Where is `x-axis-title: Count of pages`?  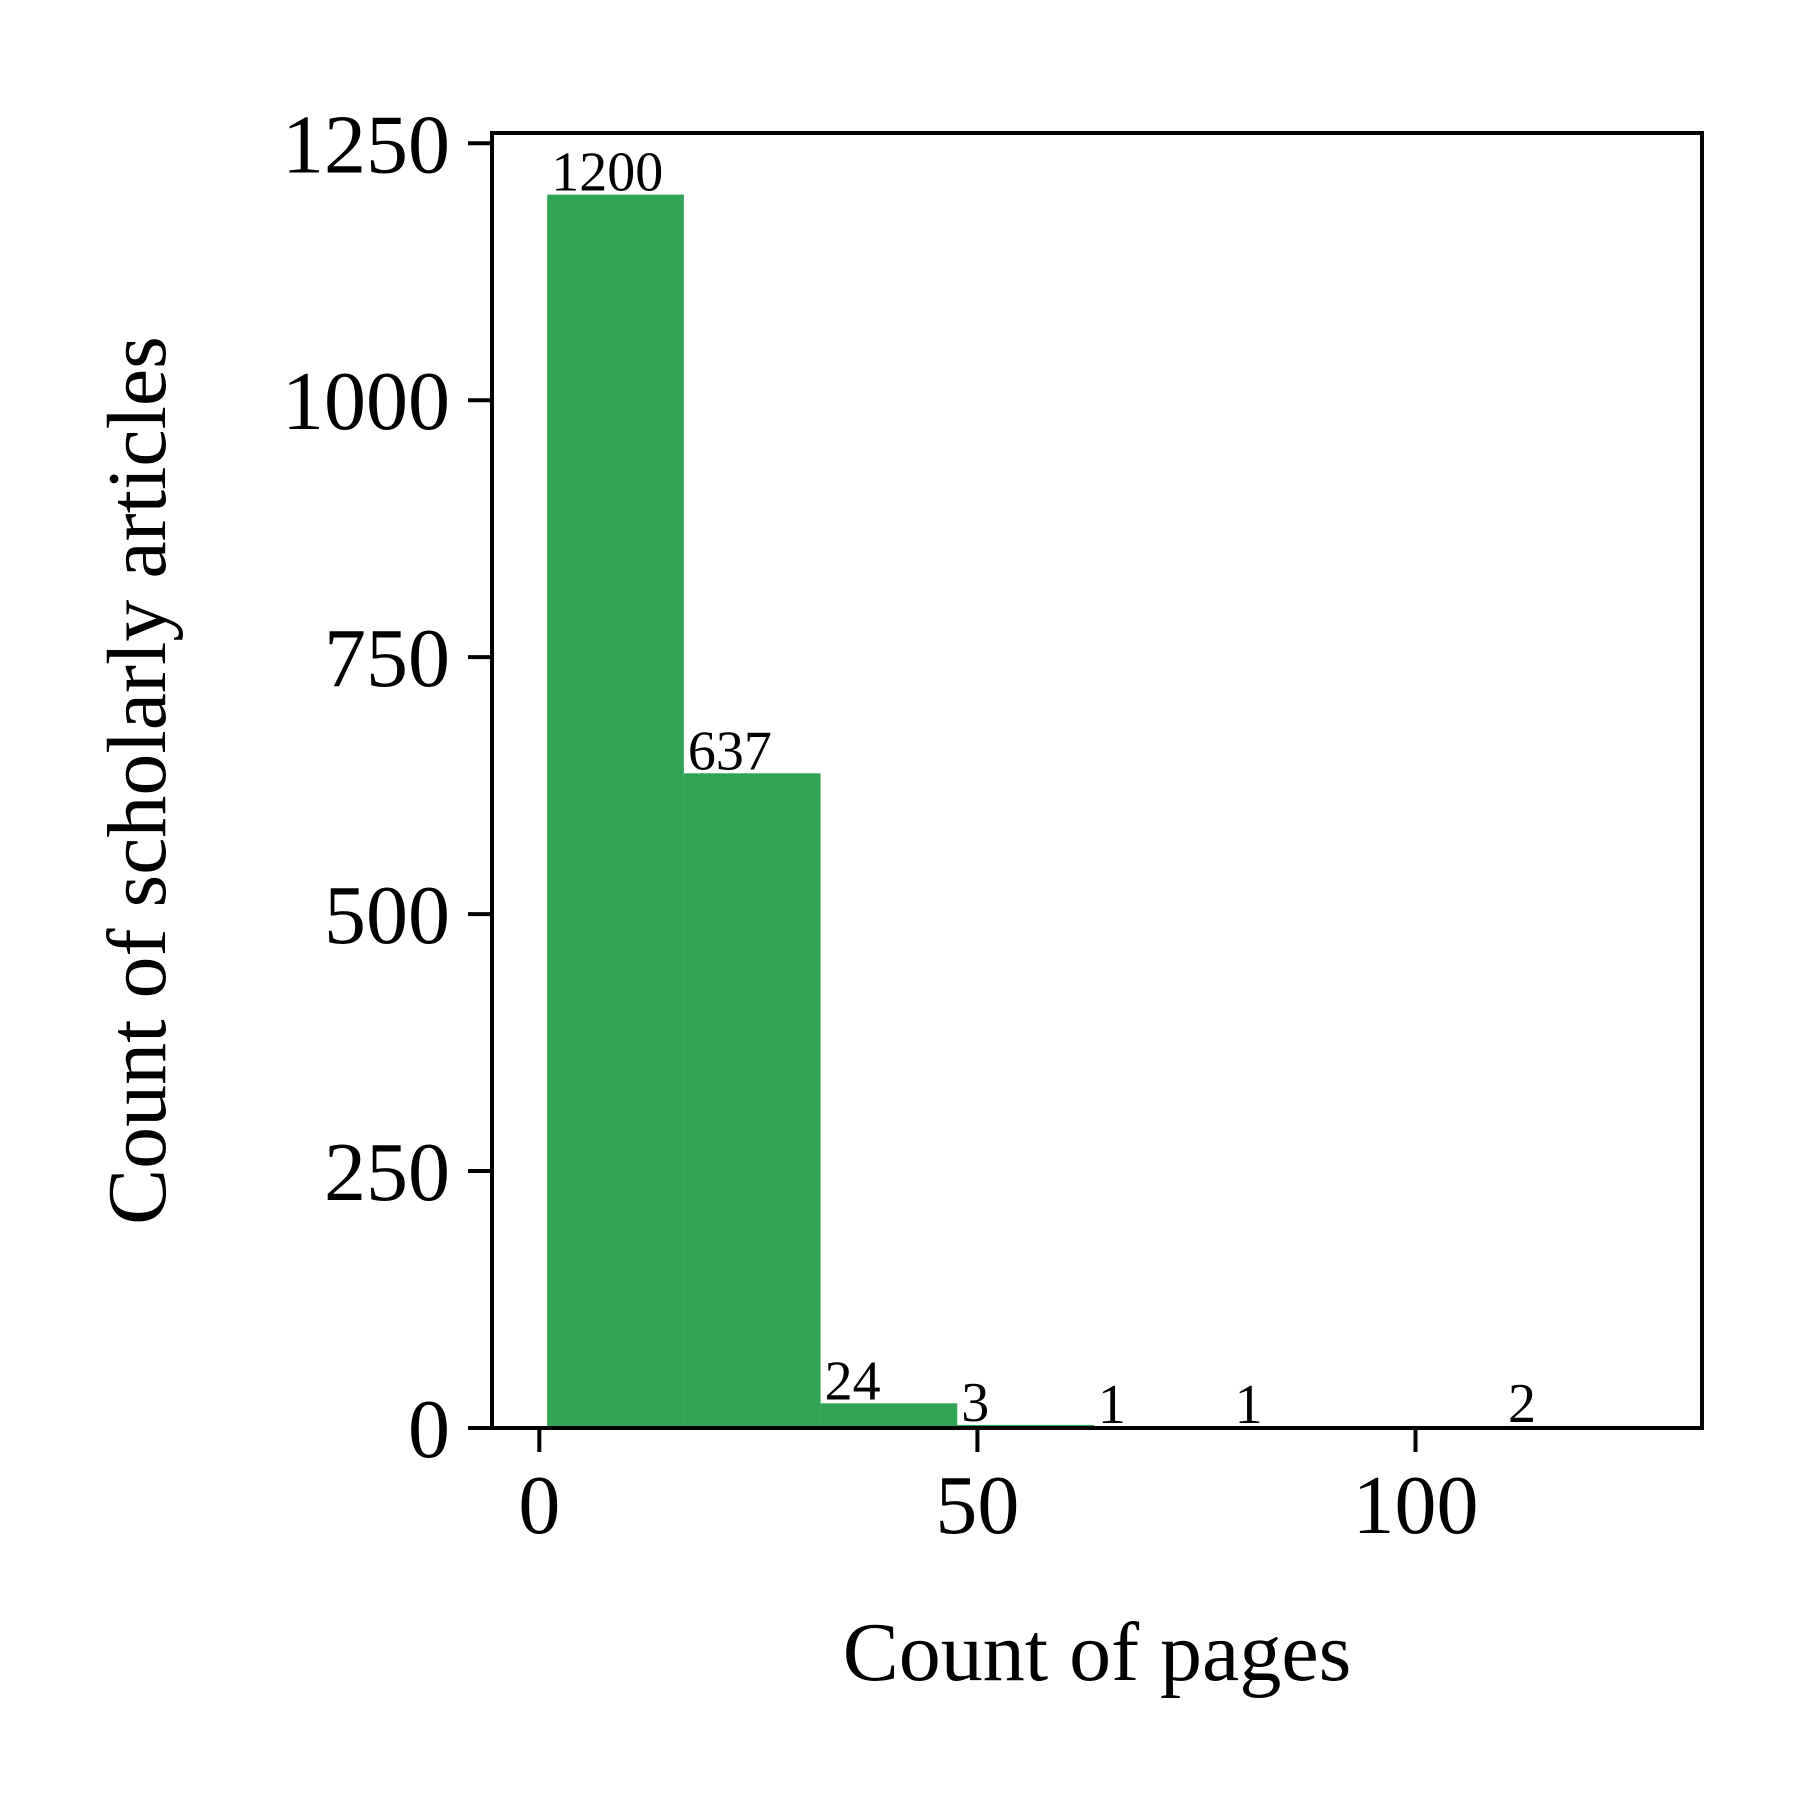 x-axis-title: Count of pages is located at coordinates (1097, 1652).